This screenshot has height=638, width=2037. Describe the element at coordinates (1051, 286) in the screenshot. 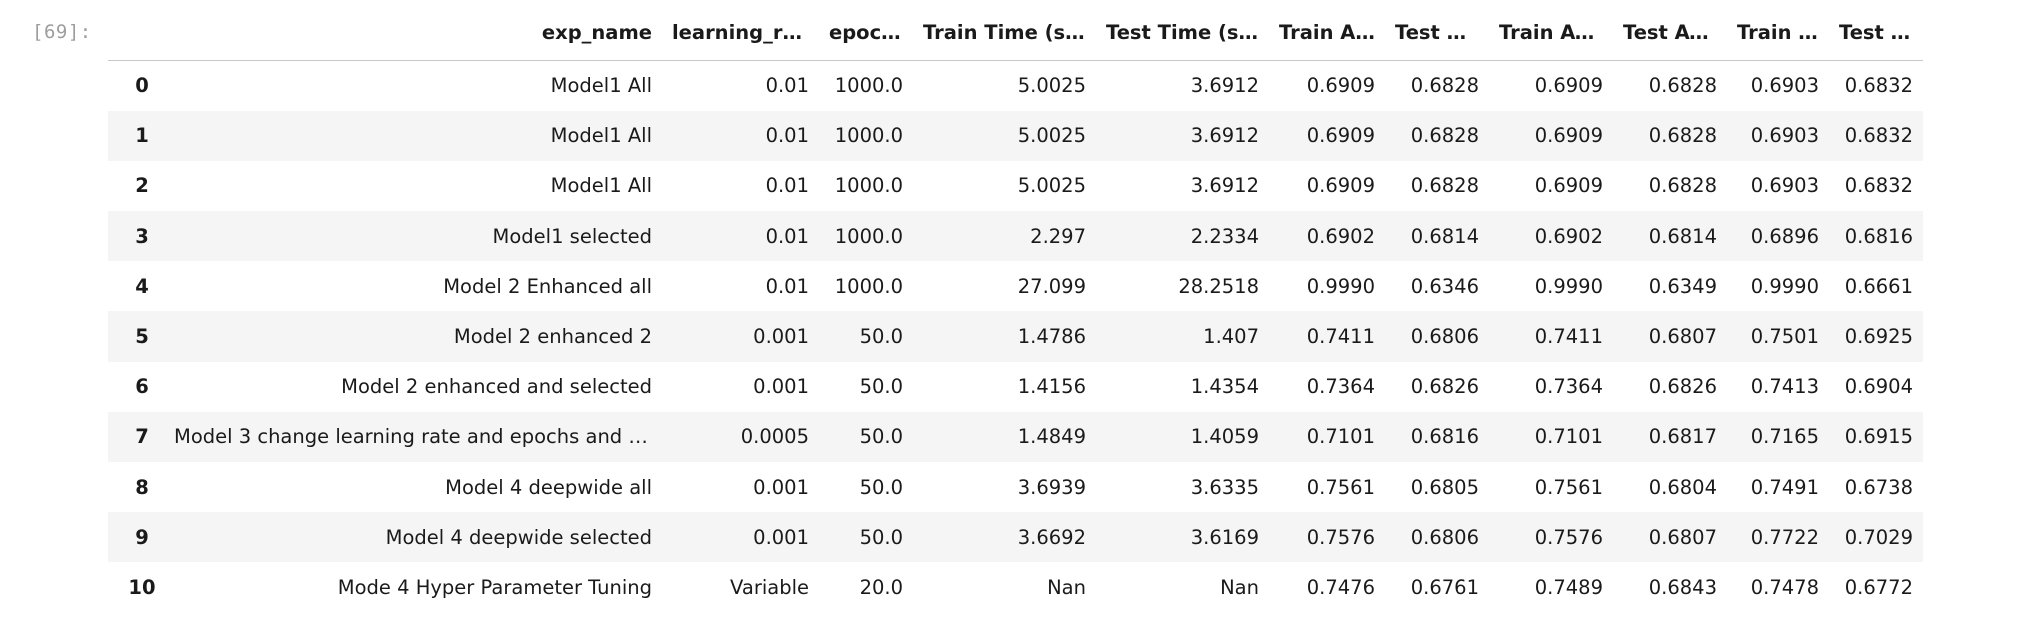

I see `table-cell: 27.099` at that location.